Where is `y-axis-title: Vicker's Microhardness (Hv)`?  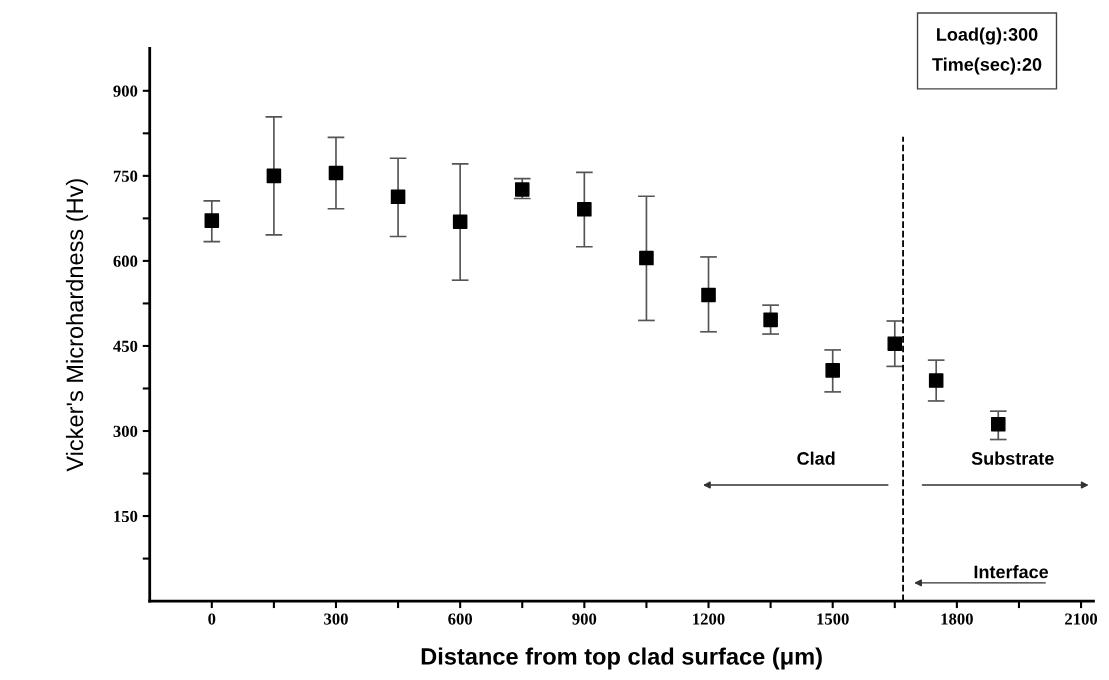 y-axis-title: Vicker's Microhardness (Hv) is located at coordinates (76, 325).